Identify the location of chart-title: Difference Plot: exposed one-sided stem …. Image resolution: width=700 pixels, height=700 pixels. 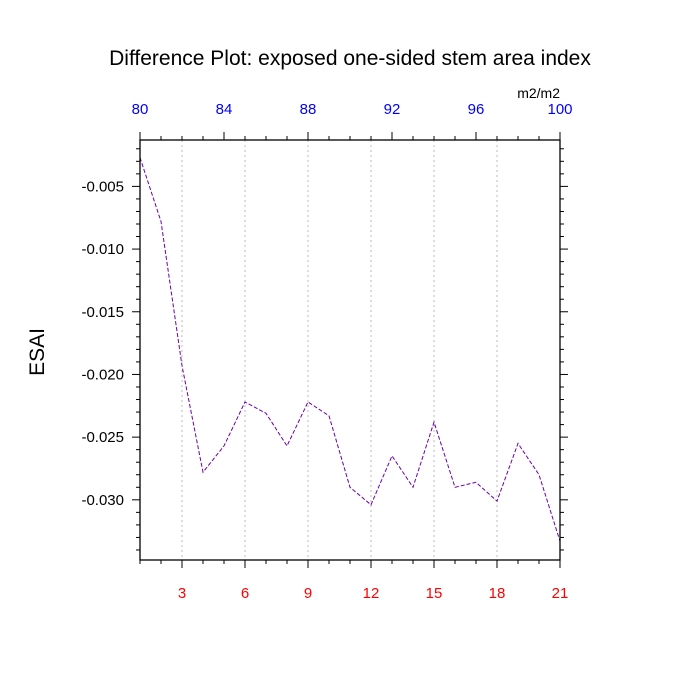
(350, 58).